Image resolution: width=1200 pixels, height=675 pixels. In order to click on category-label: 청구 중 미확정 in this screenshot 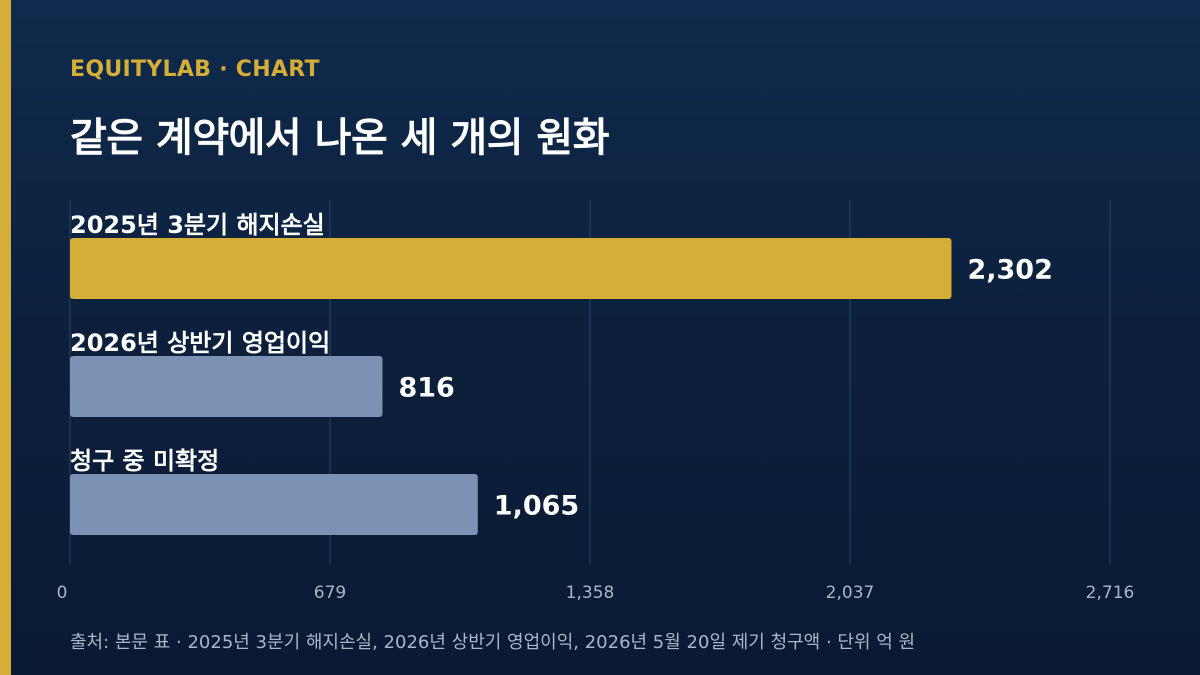, I will do `click(144, 461)`.